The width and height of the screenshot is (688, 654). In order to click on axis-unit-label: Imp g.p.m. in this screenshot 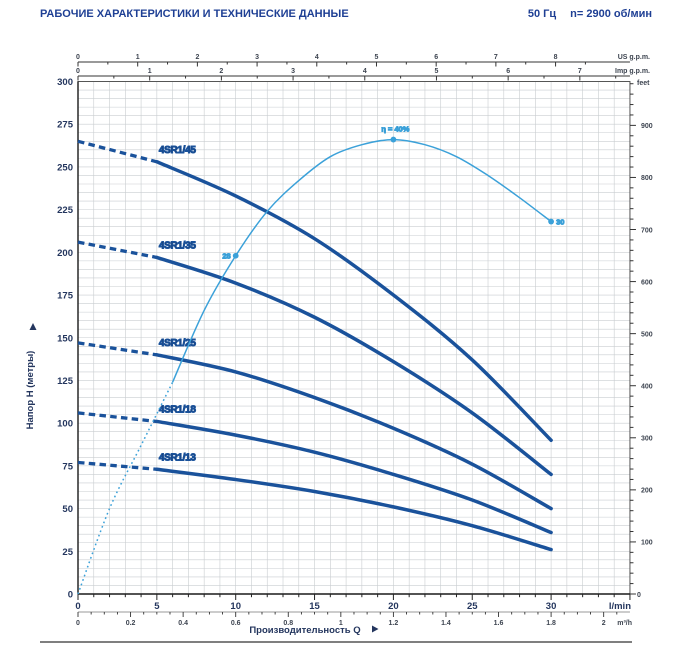, I will do `click(632, 71)`.